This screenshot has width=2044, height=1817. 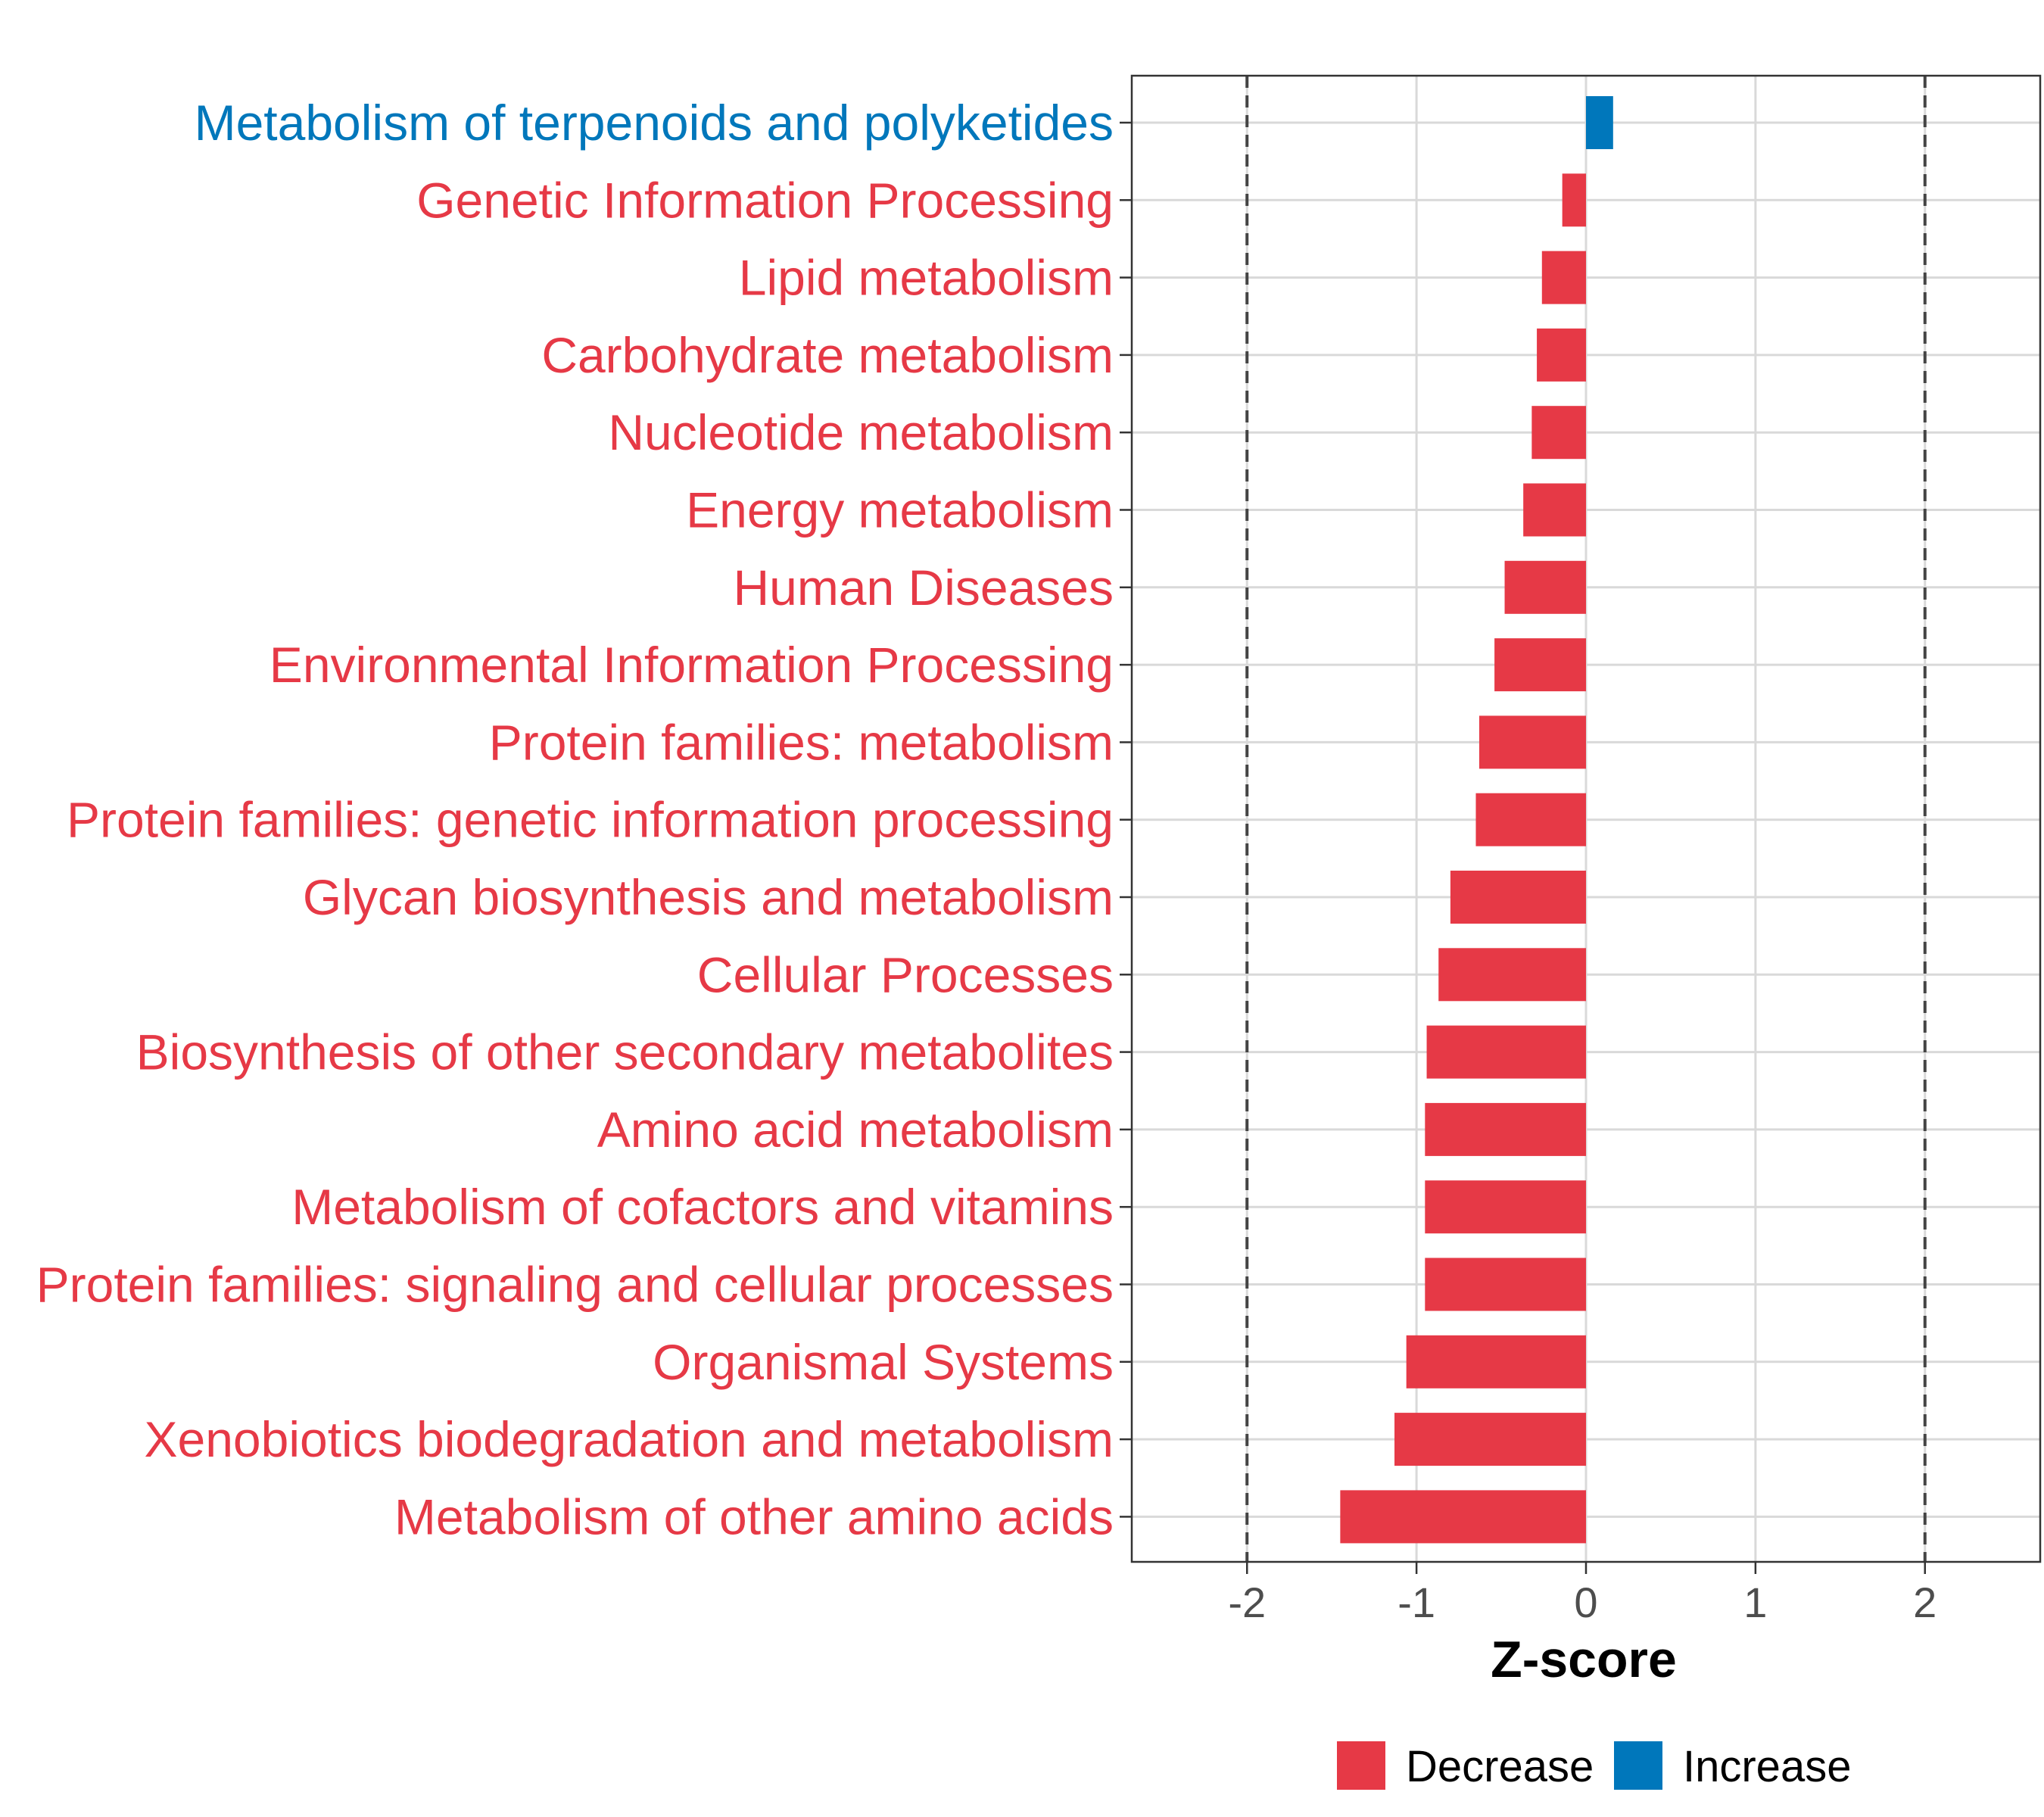 I want to click on x-tick-label-1: -2, so click(x=1247, y=1602).